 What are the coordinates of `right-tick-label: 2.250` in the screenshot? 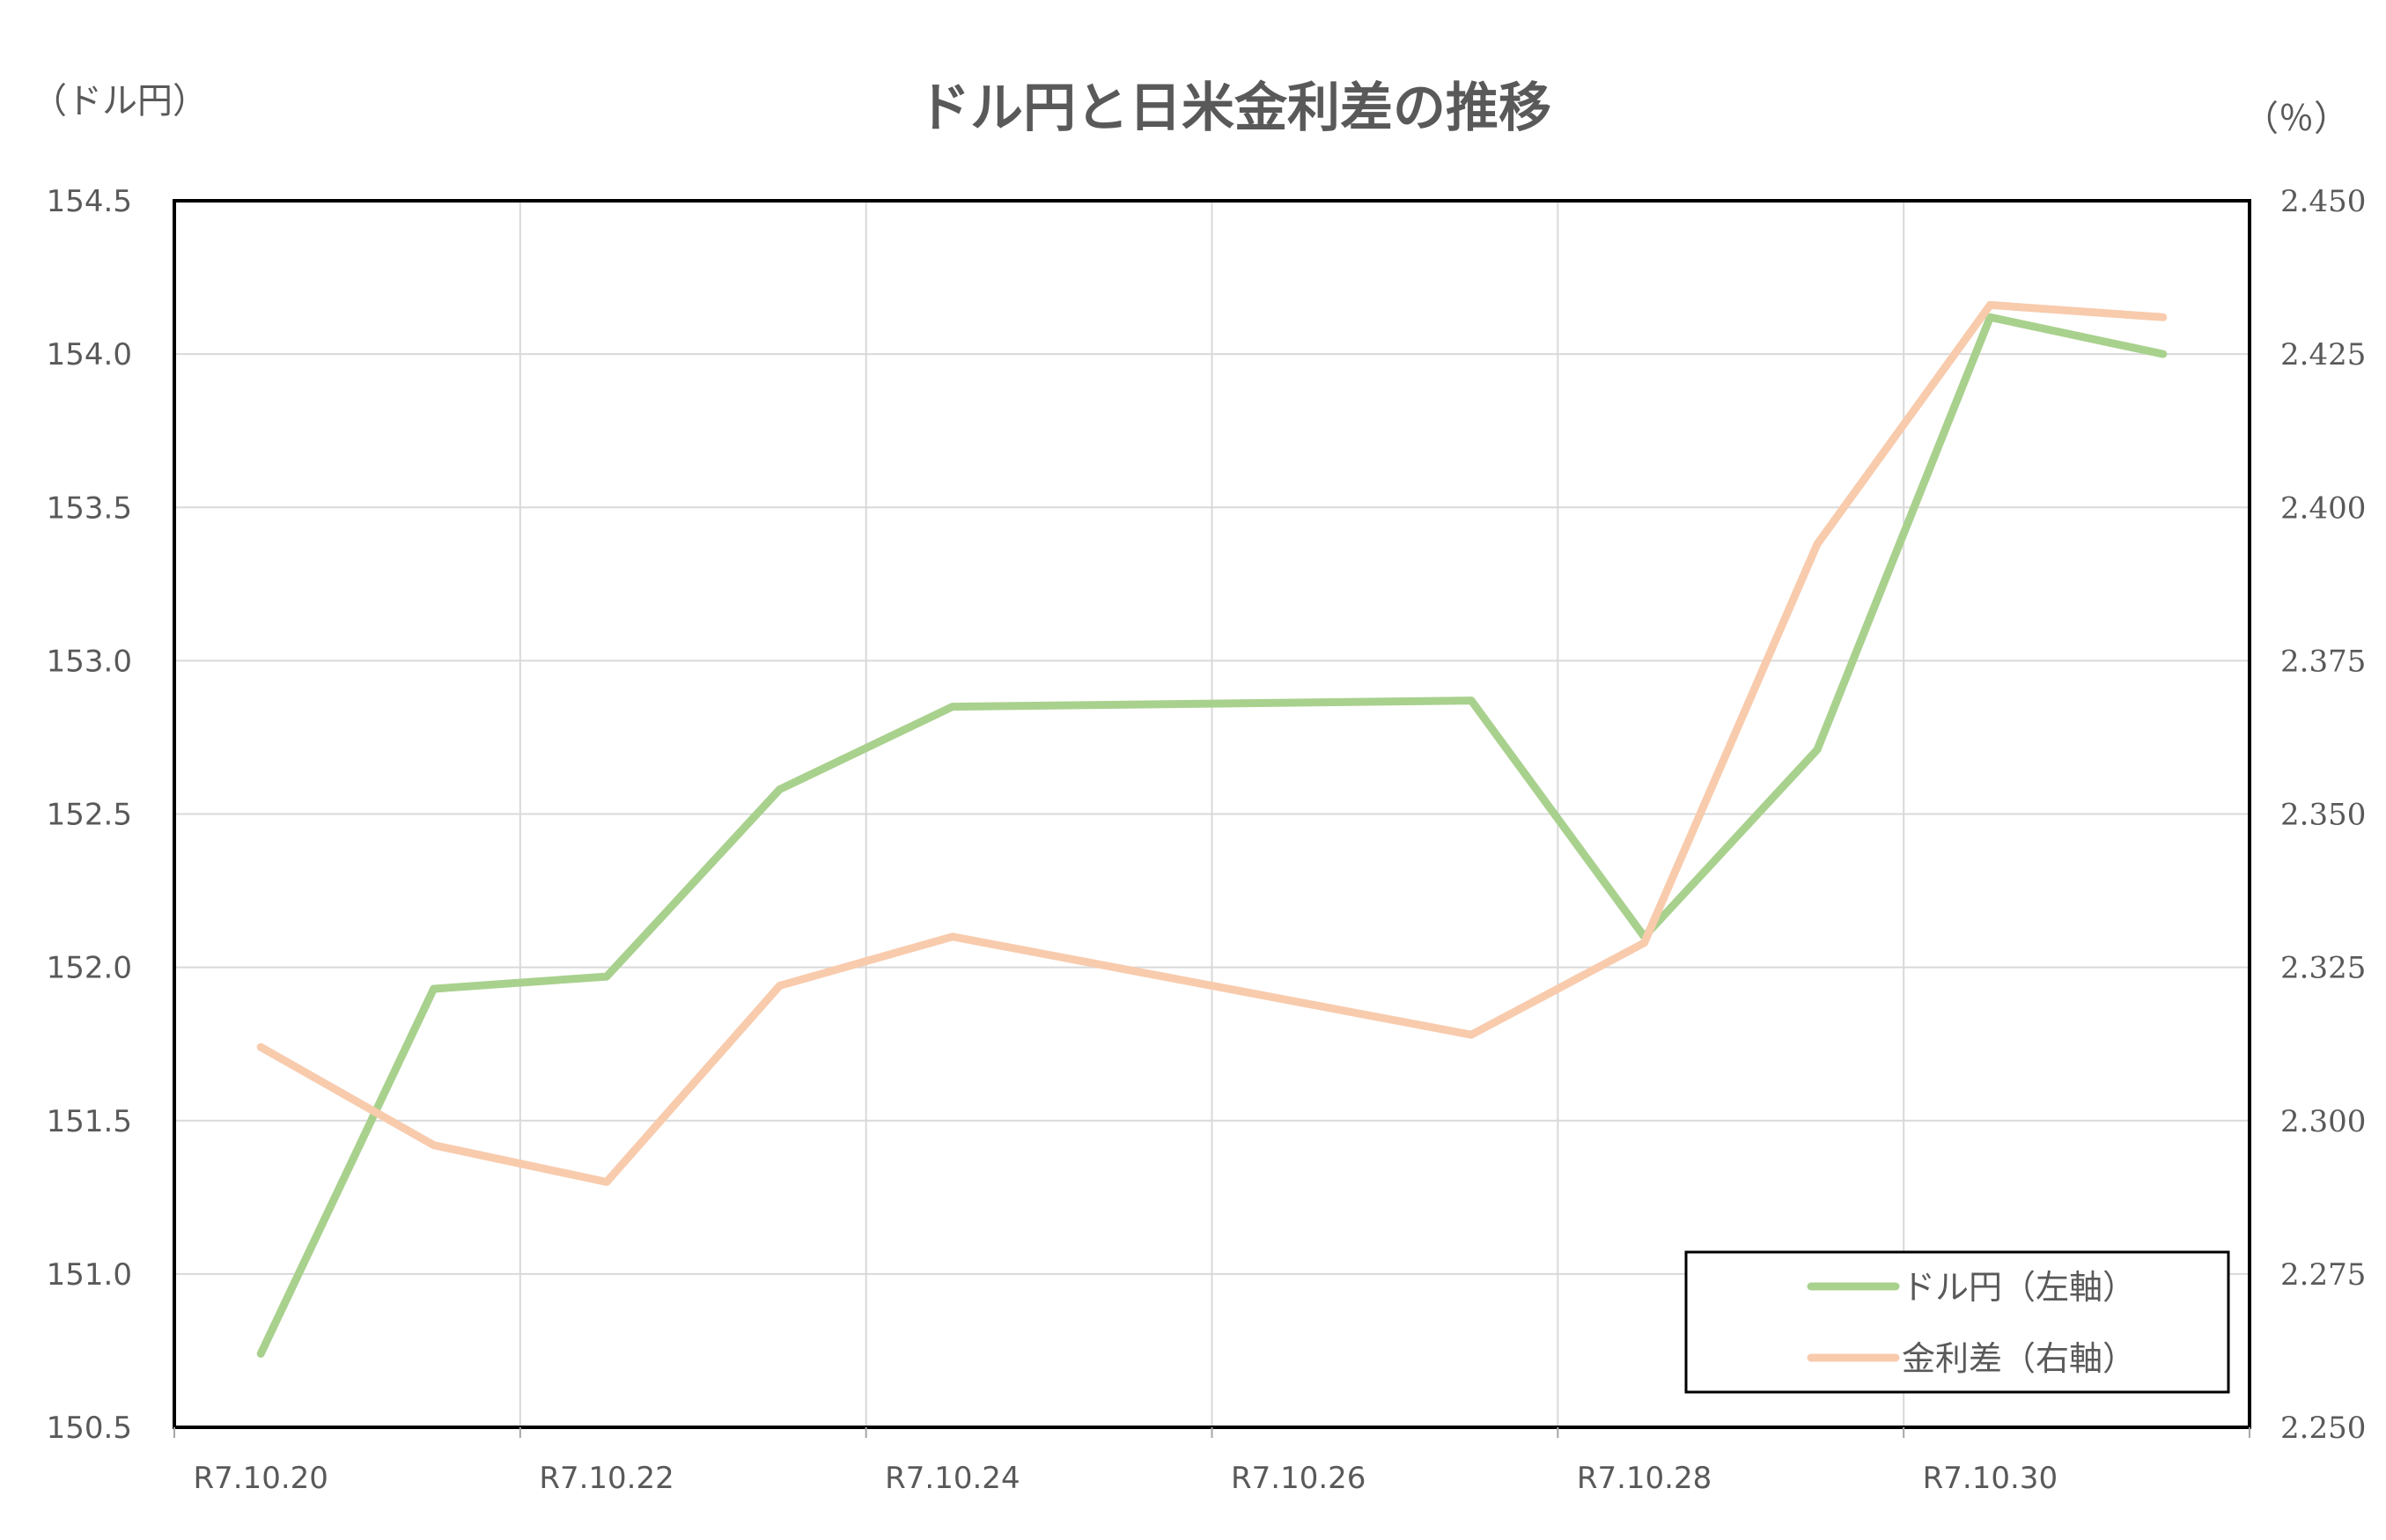 It's located at (2323, 1428).